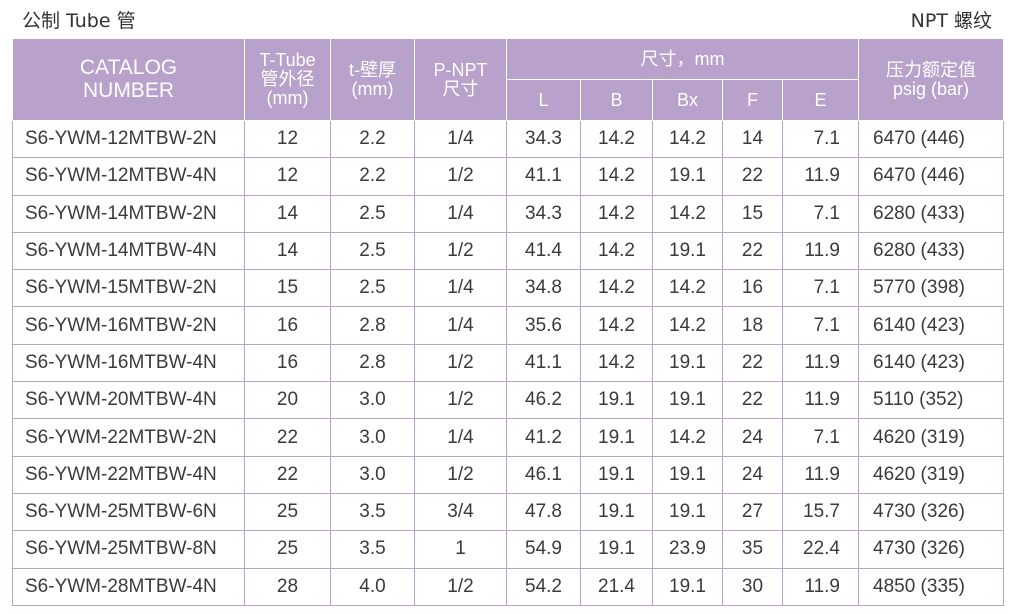  I want to click on cell-pressure-rating: 6140 (423), so click(931, 363).